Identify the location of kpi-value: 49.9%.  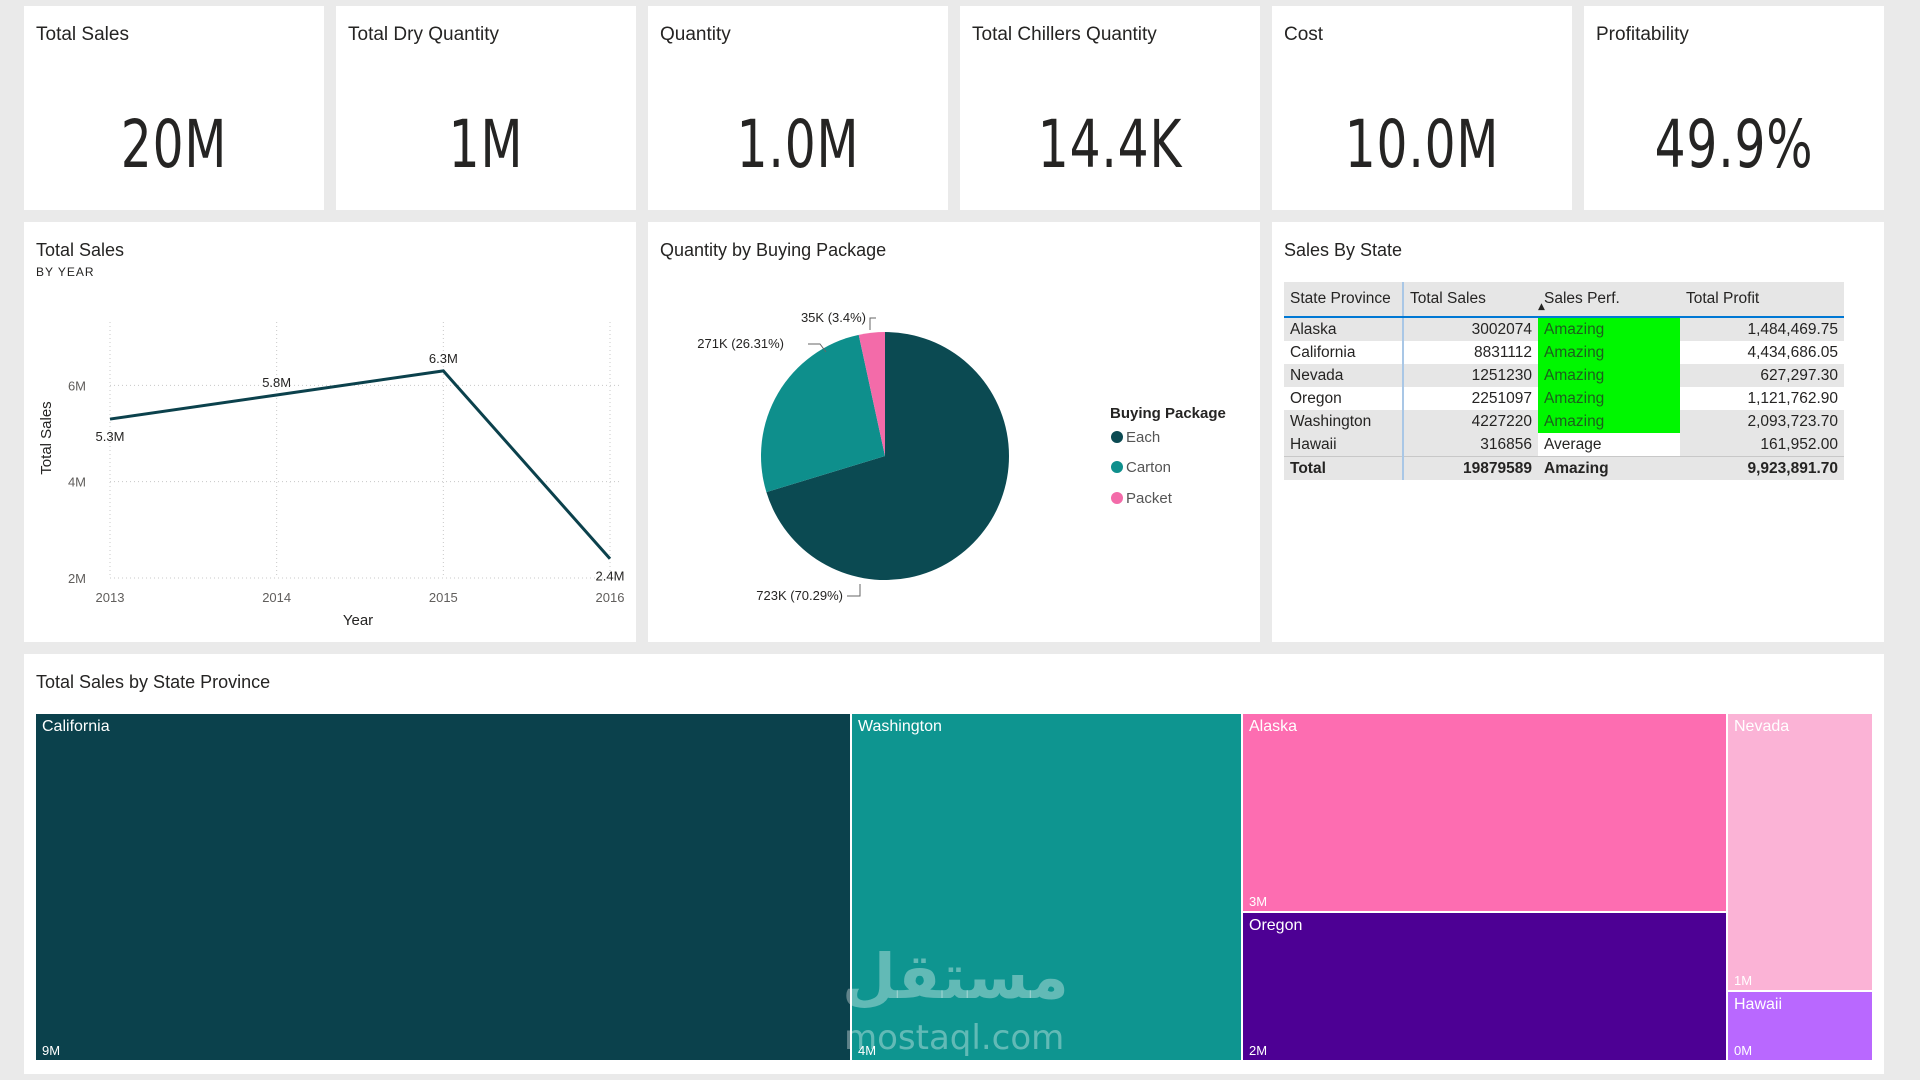
(1734, 144).